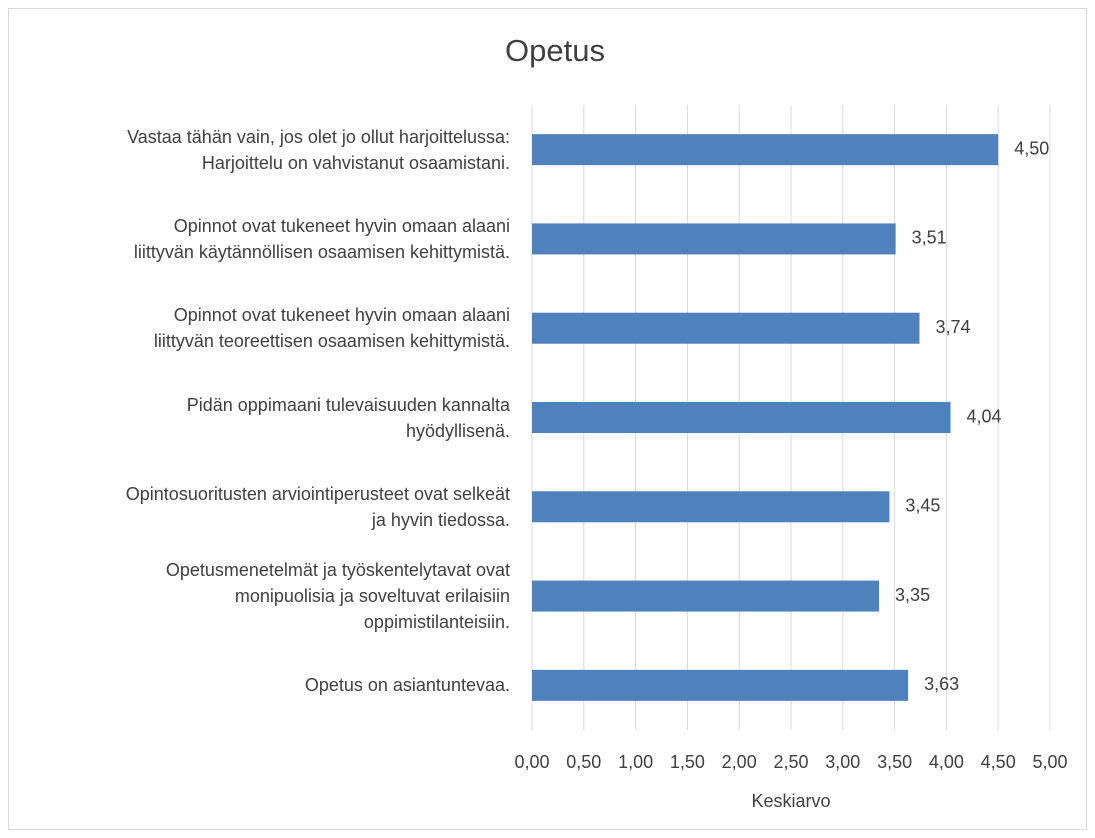 The width and height of the screenshot is (1095, 838). Describe the element at coordinates (984, 416) in the screenshot. I see `value-label: 4,04` at that location.